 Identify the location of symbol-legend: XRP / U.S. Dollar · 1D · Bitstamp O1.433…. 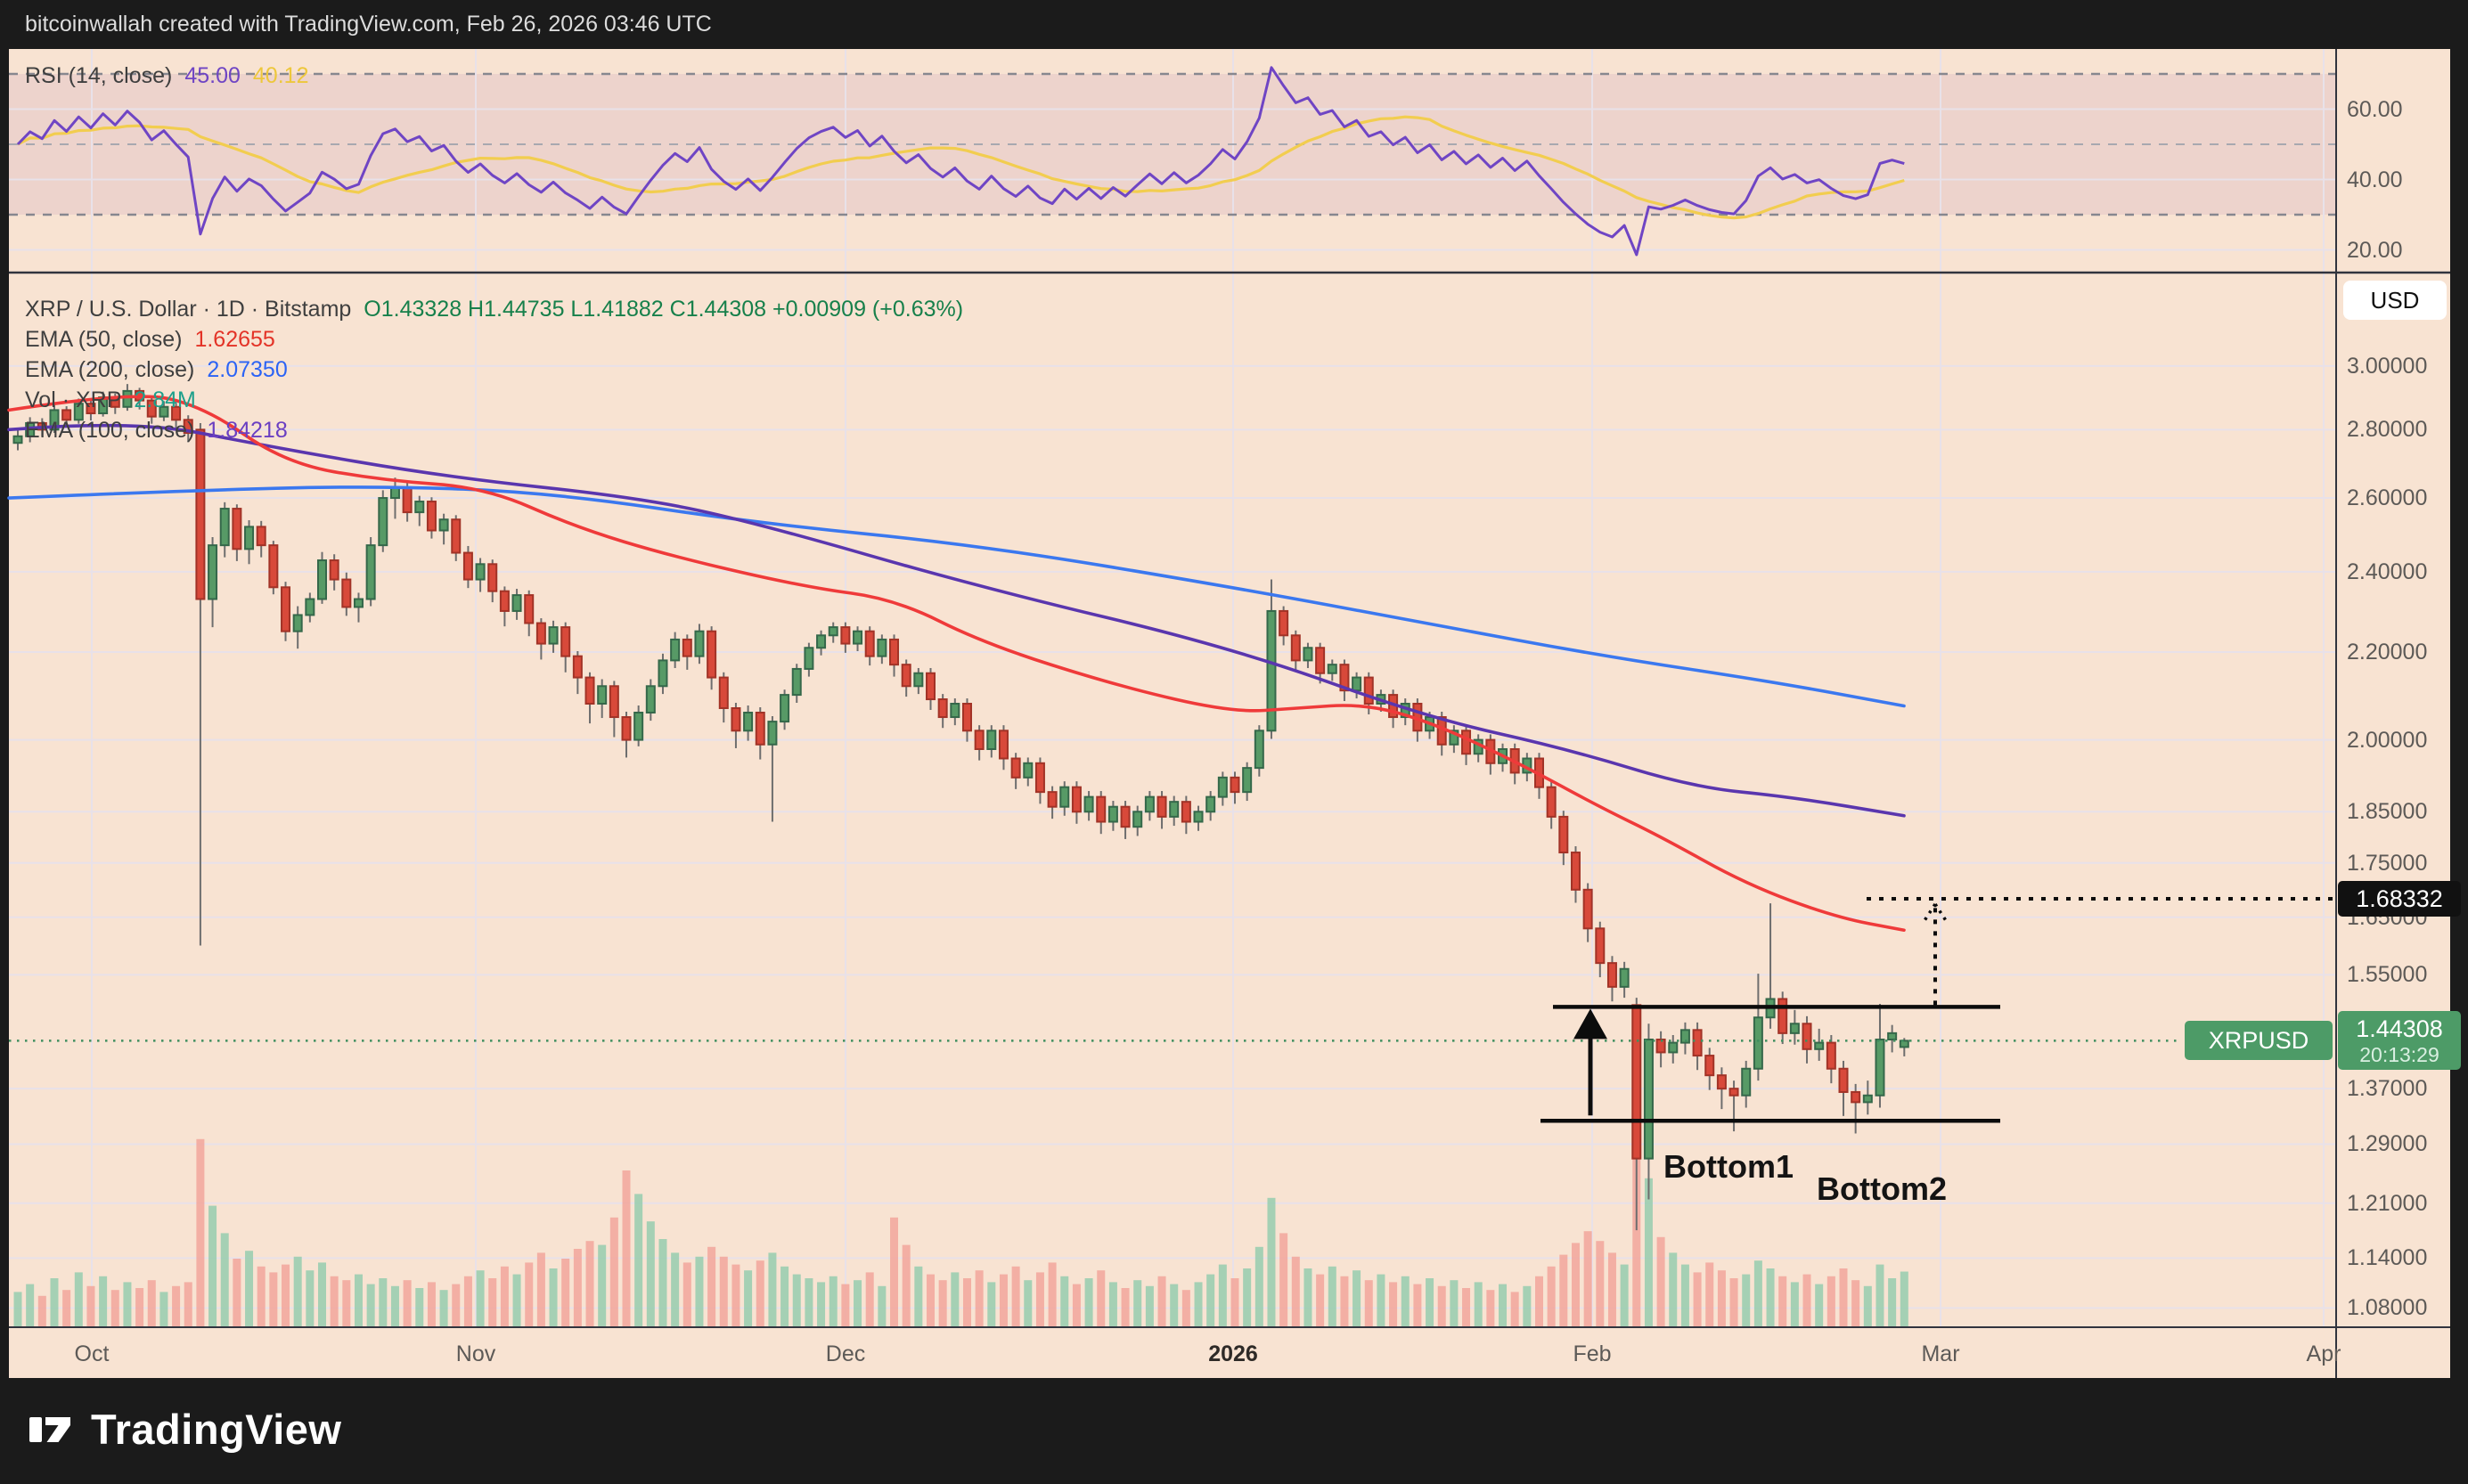
(494, 370).